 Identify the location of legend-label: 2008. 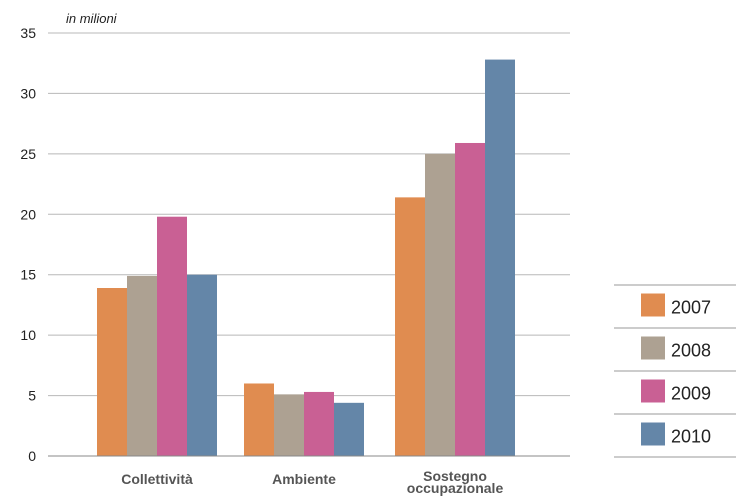
(691, 351).